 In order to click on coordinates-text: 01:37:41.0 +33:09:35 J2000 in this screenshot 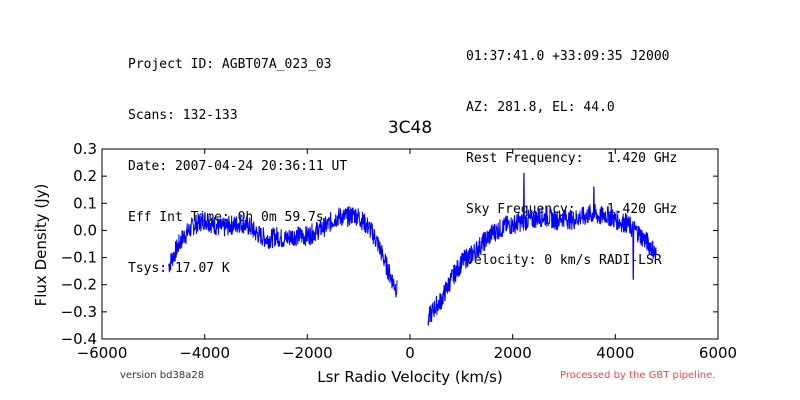, I will do `click(568, 56)`.